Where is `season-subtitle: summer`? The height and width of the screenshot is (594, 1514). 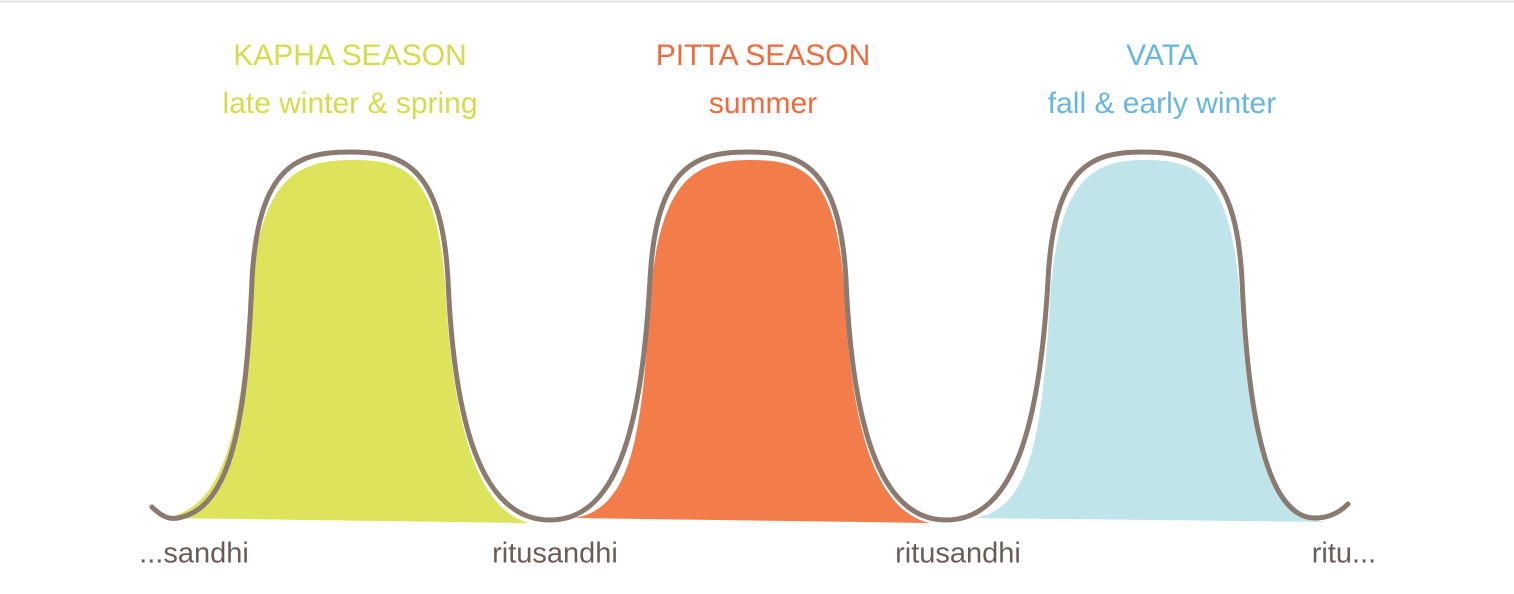 season-subtitle: summer is located at coordinates (763, 103).